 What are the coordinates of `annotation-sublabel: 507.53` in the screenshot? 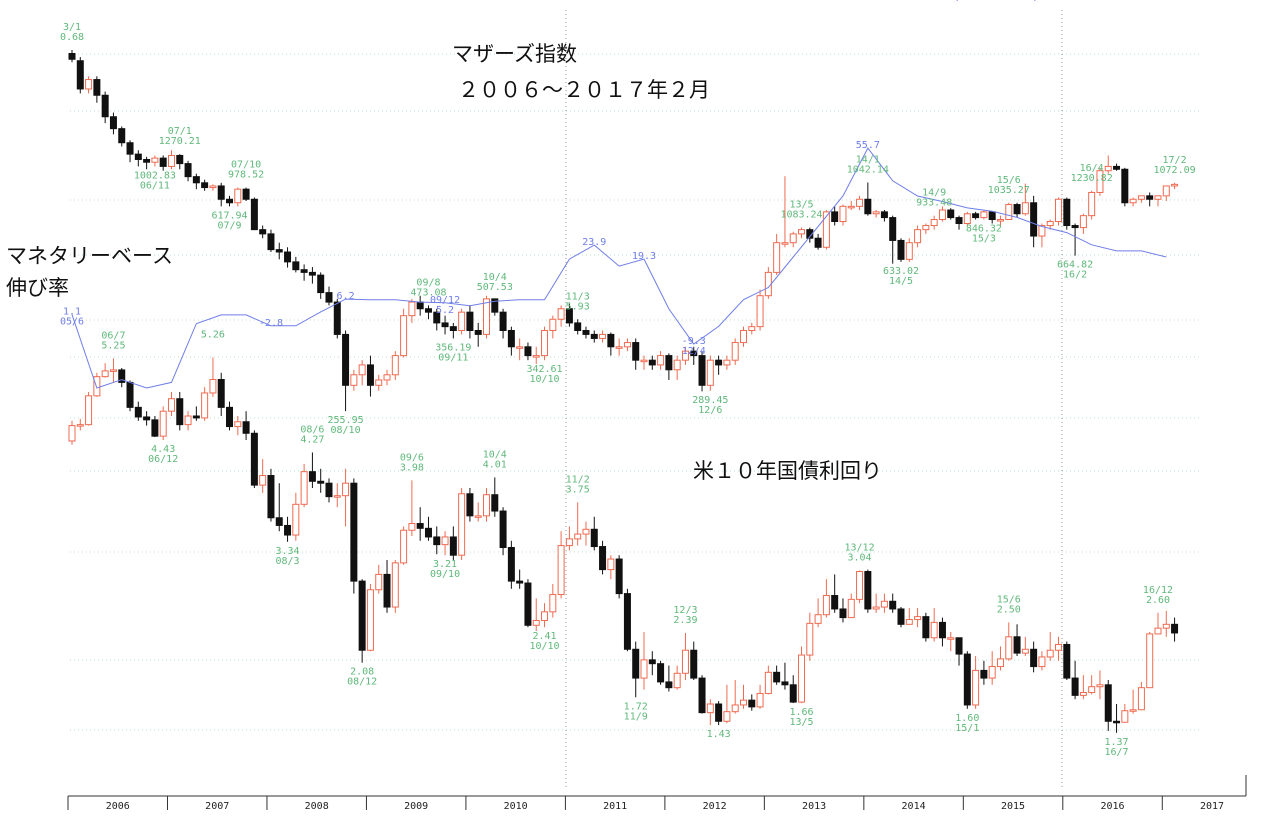 It's located at (495, 287).